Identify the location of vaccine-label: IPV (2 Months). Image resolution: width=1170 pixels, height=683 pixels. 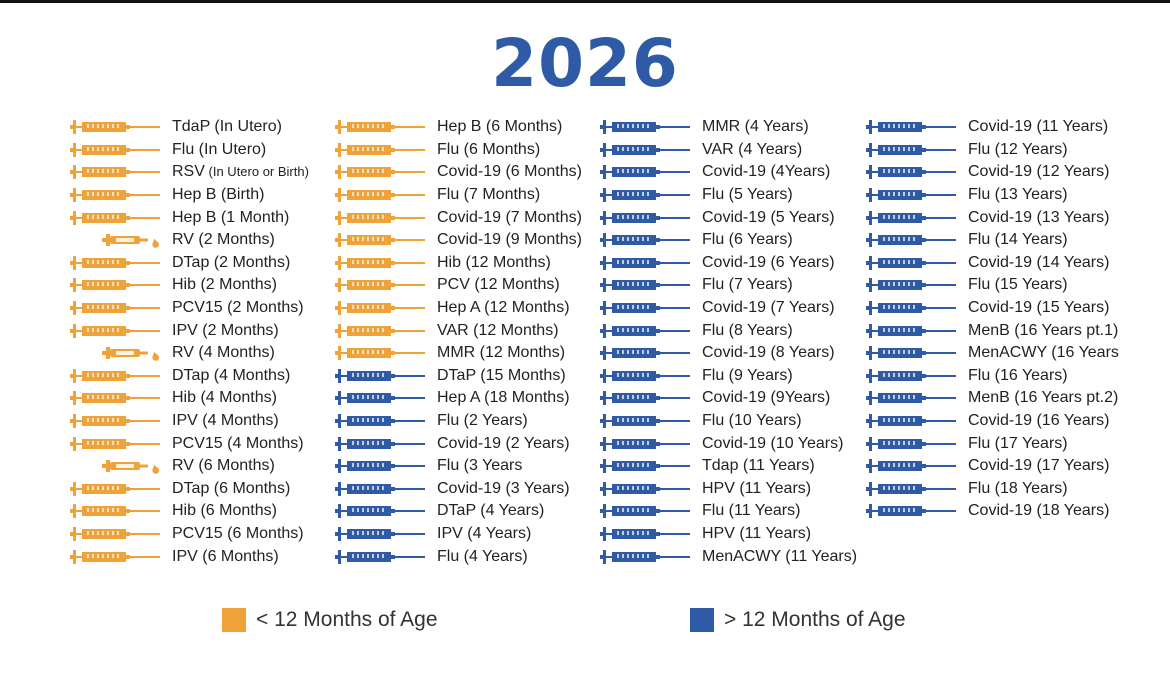
(225, 331).